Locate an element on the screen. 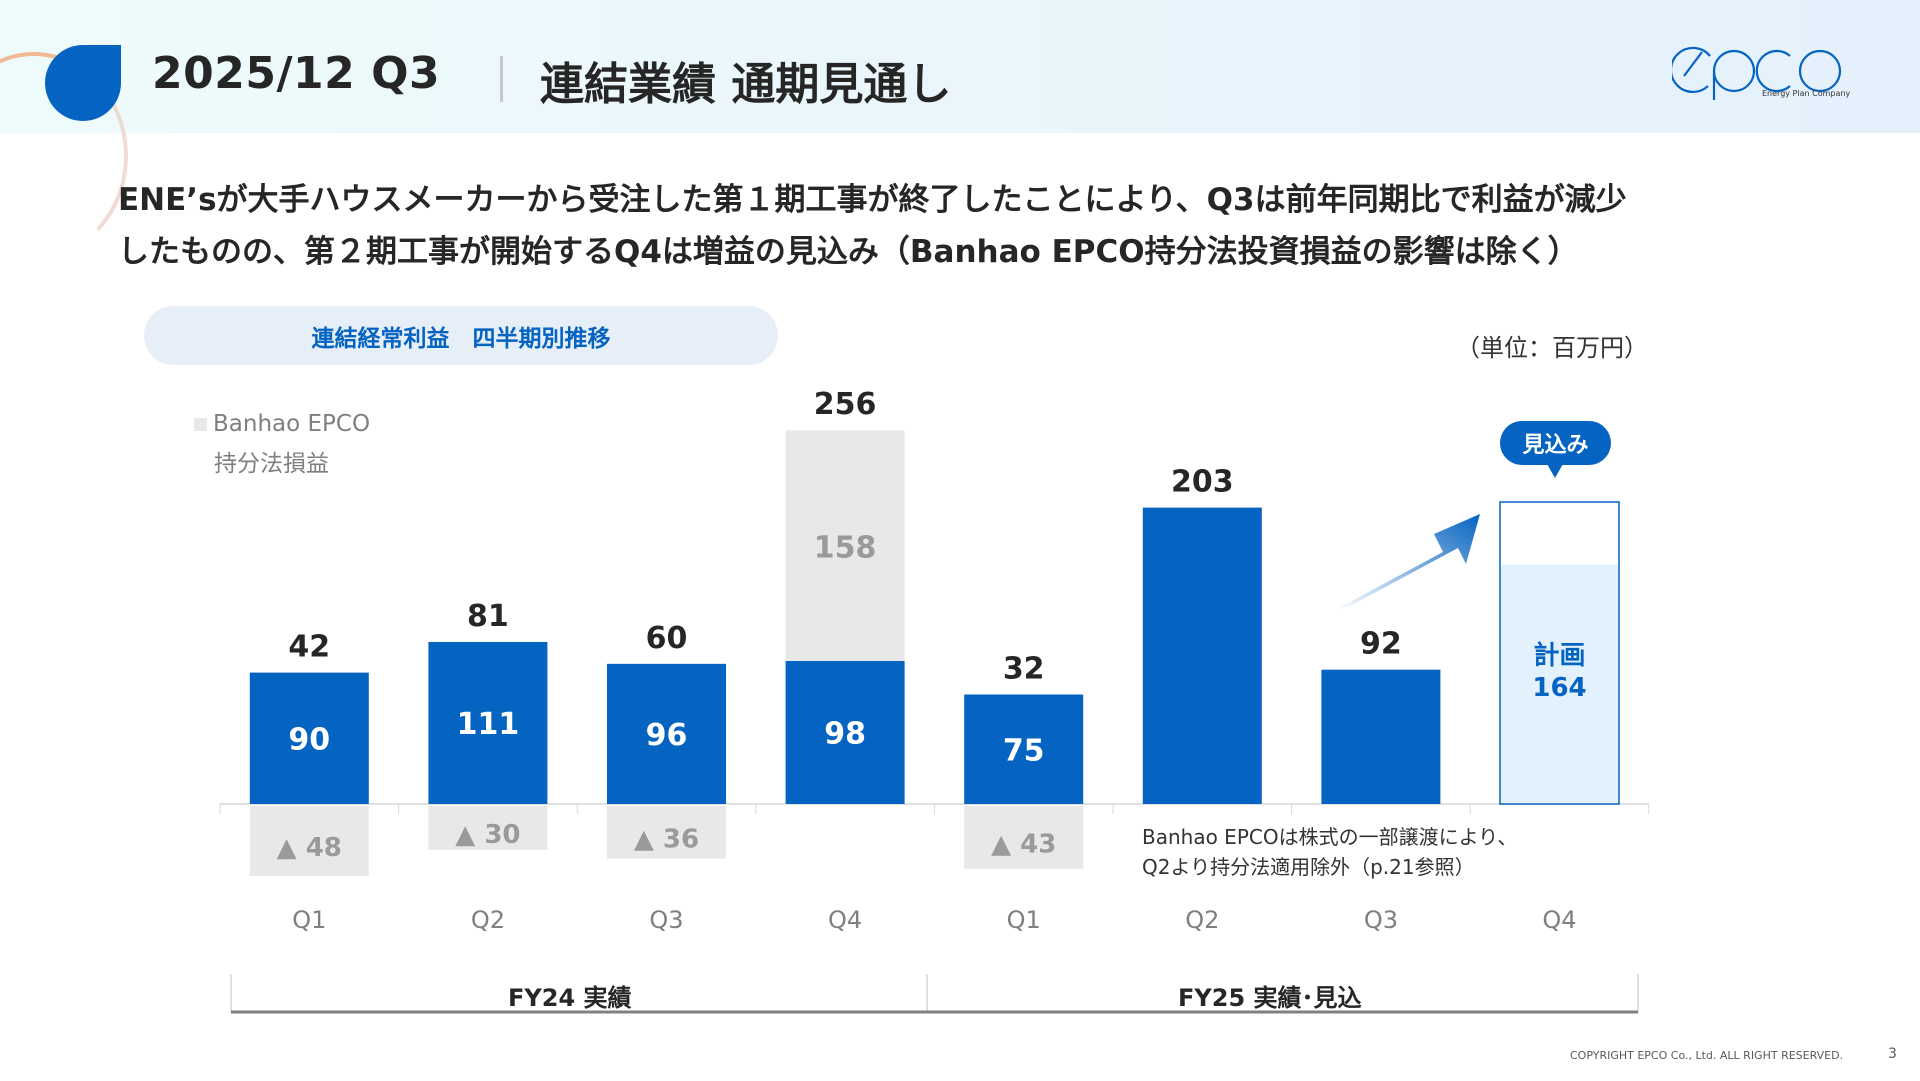 The width and height of the screenshot is (1920, 1081). total-label: 92 is located at coordinates (1381, 644).